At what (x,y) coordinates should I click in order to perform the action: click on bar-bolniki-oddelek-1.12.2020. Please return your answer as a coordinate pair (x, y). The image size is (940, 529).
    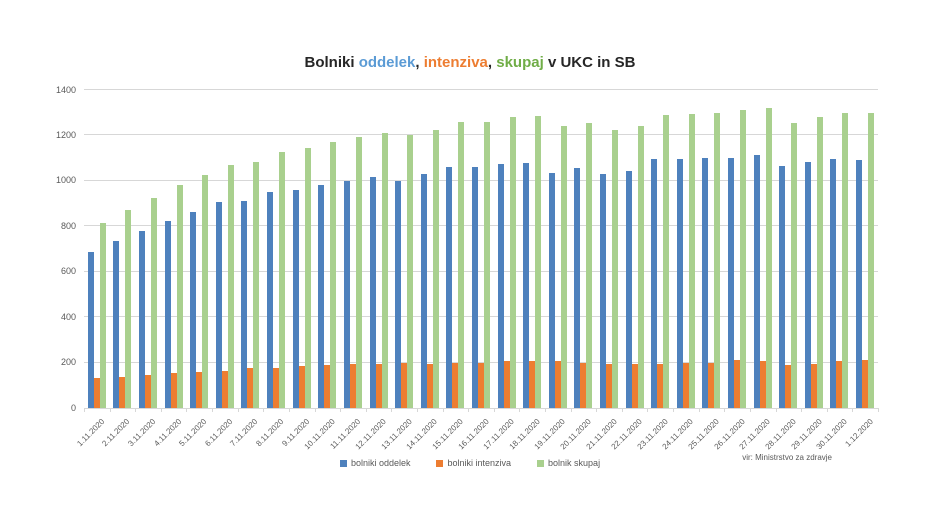
    Looking at the image, I should click on (859, 284).